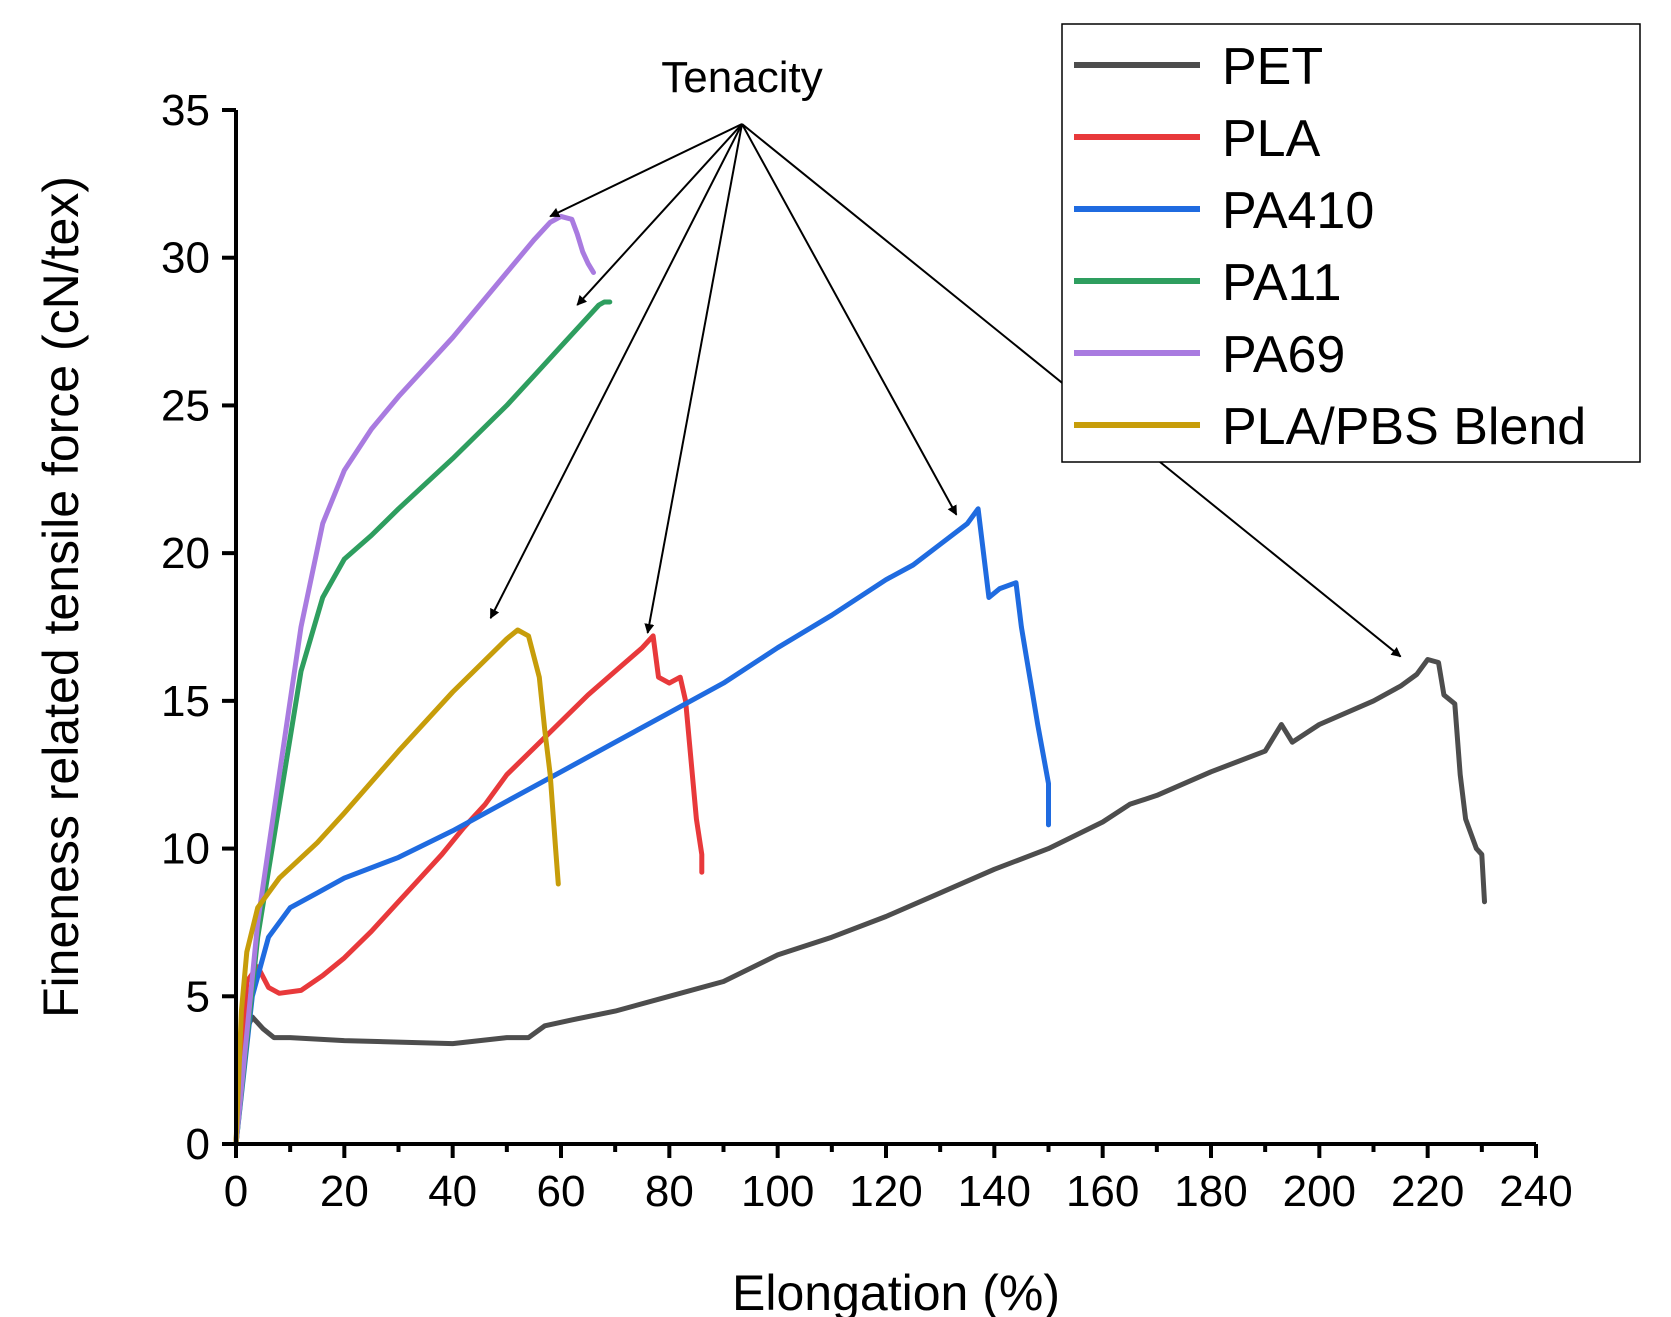  I want to click on x-tick-label: 20, so click(344, 1191).